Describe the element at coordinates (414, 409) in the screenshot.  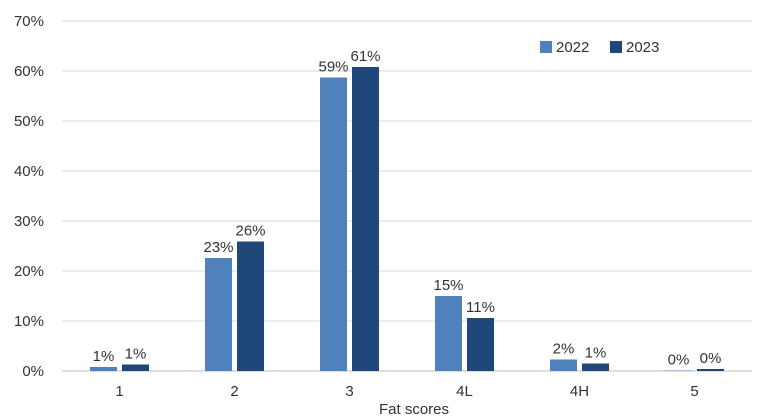
I see `x-axis-title: Fat scores` at that location.